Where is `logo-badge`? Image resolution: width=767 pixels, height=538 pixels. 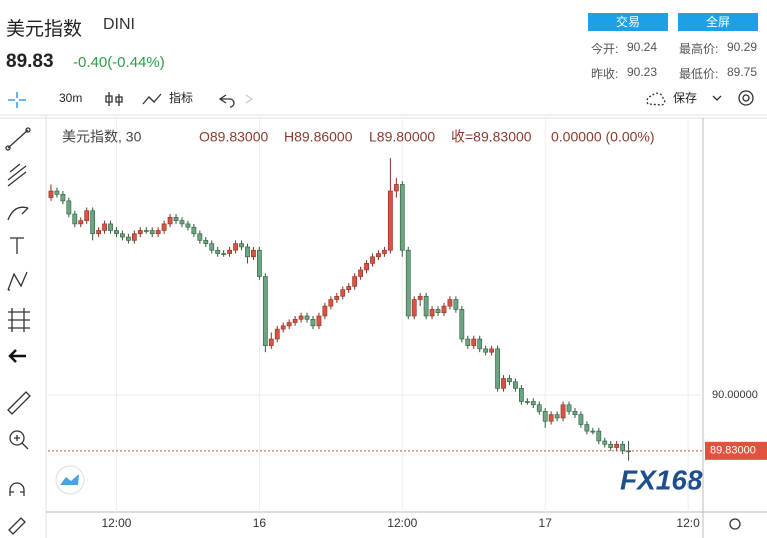 logo-badge is located at coordinates (70, 480).